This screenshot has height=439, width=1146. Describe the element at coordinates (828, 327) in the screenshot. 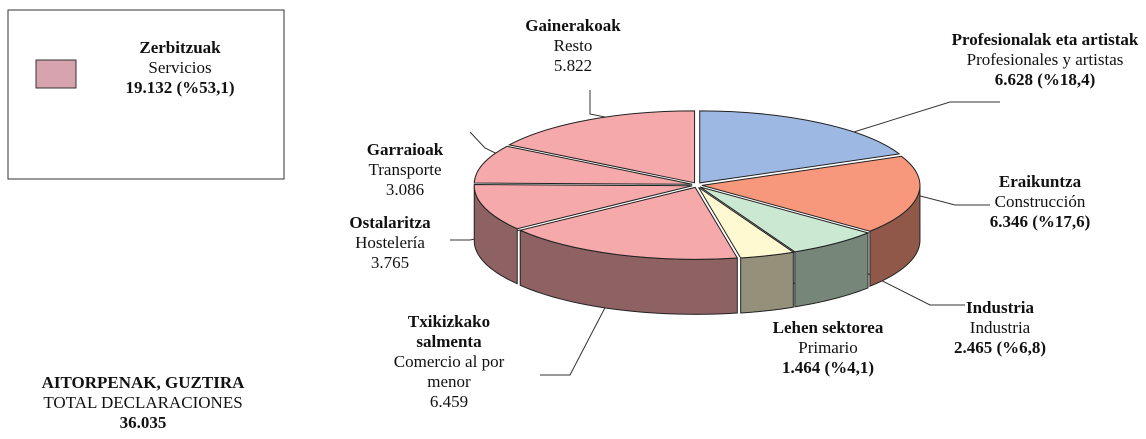

I see `category-name: Lehen sektorea` at that location.